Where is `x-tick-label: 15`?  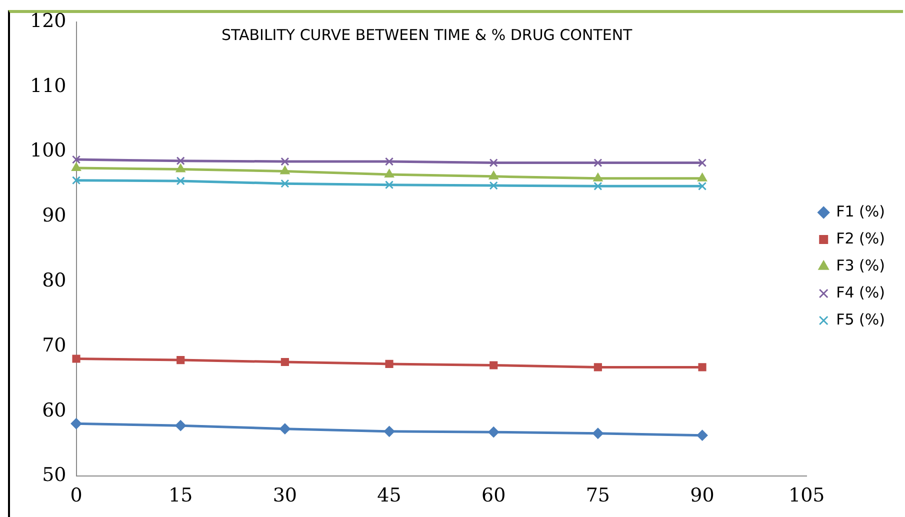 x-tick-label: 15 is located at coordinates (180, 495).